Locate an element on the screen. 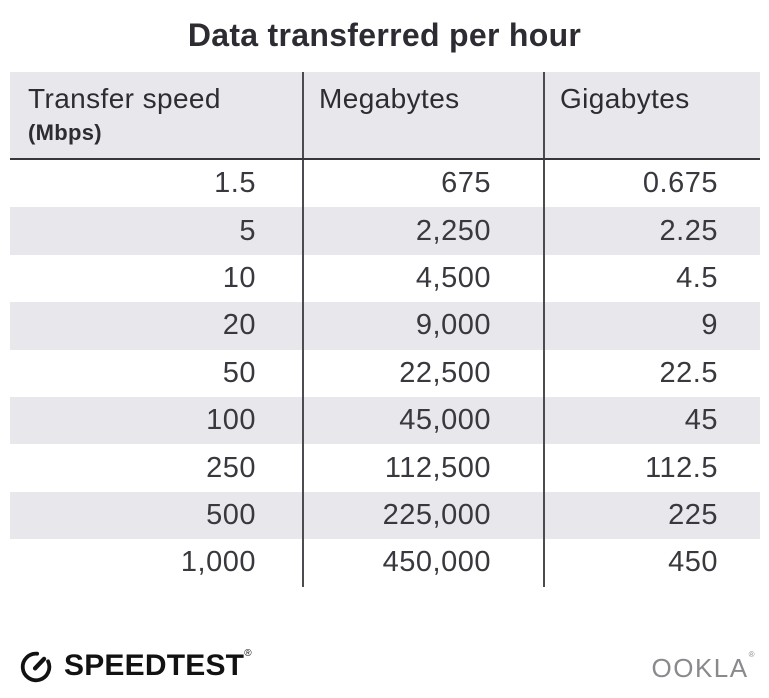  cell-megabytes: 4,500 is located at coordinates (422, 278).